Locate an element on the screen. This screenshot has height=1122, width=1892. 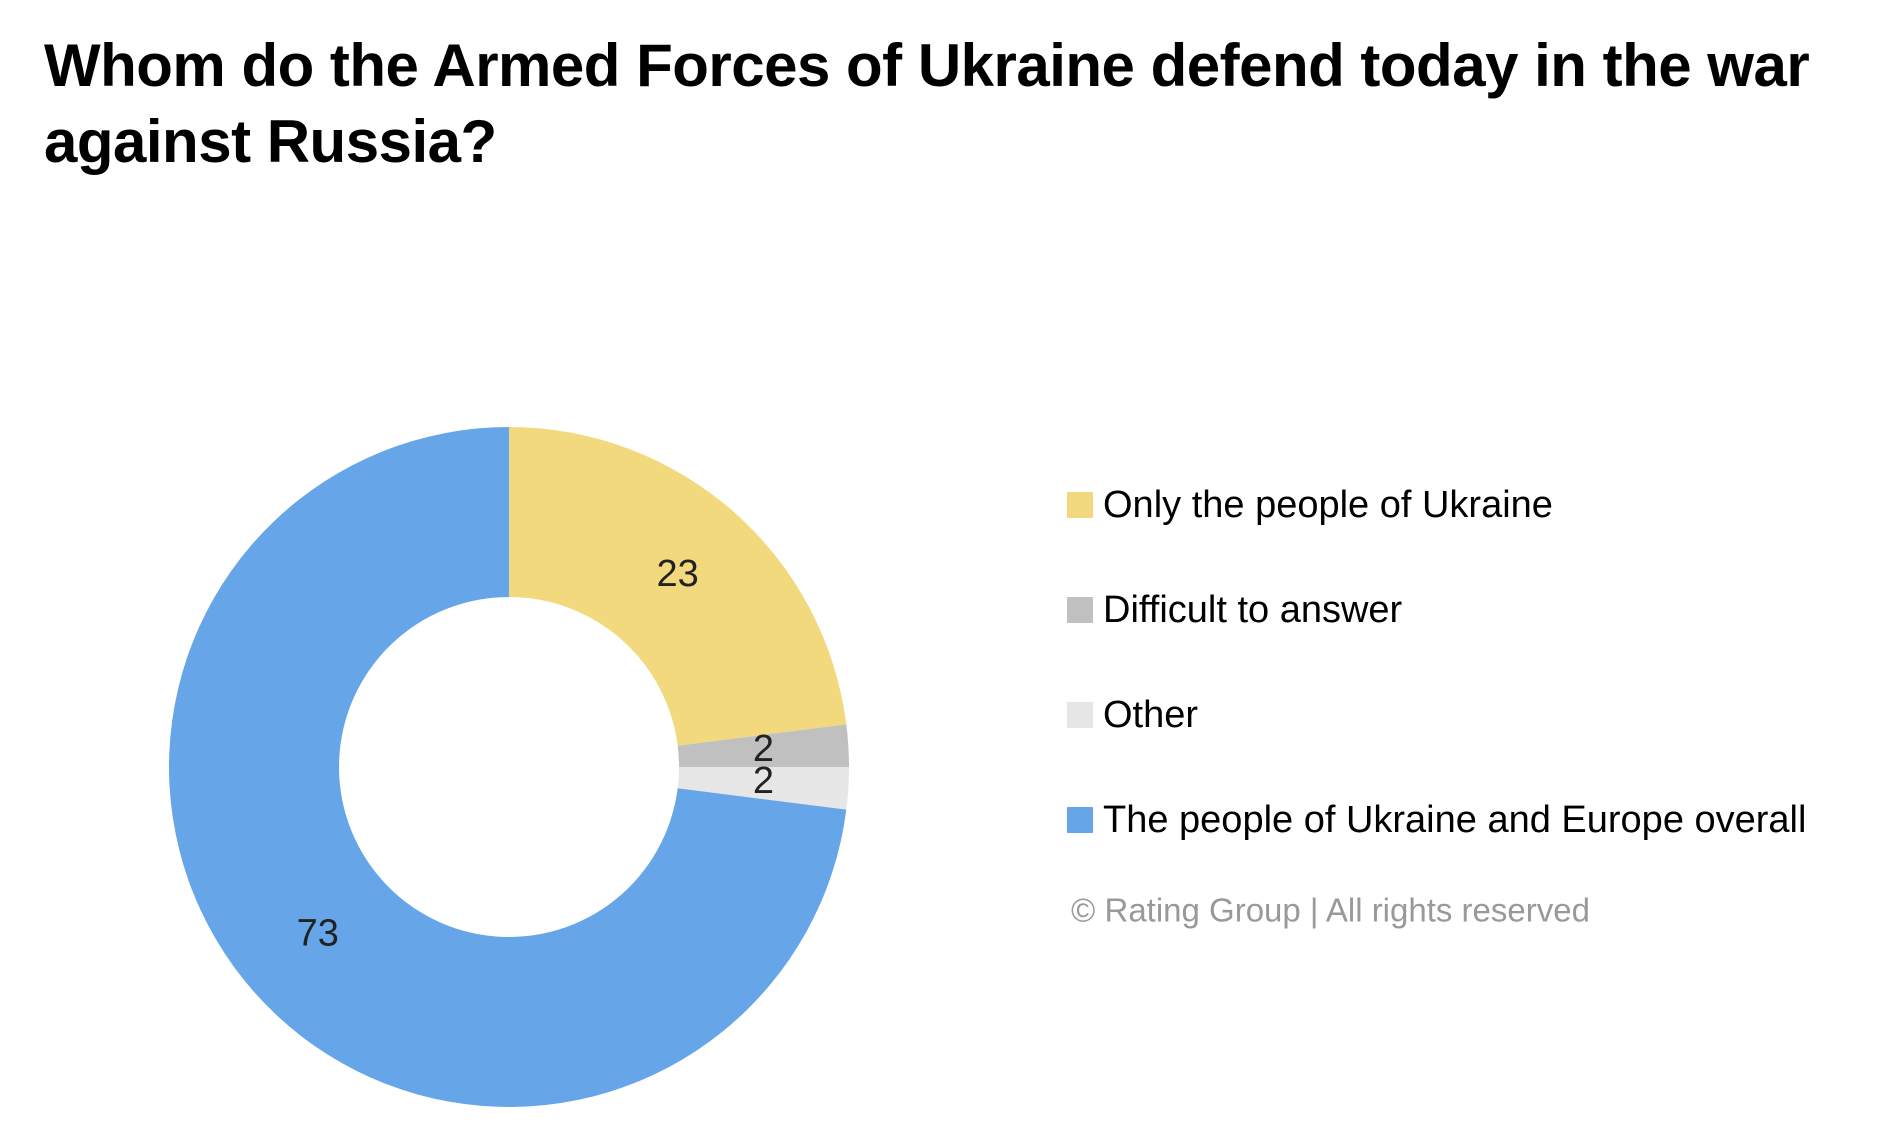
legend-label: Difficult to answer is located at coordinates (1253, 610).